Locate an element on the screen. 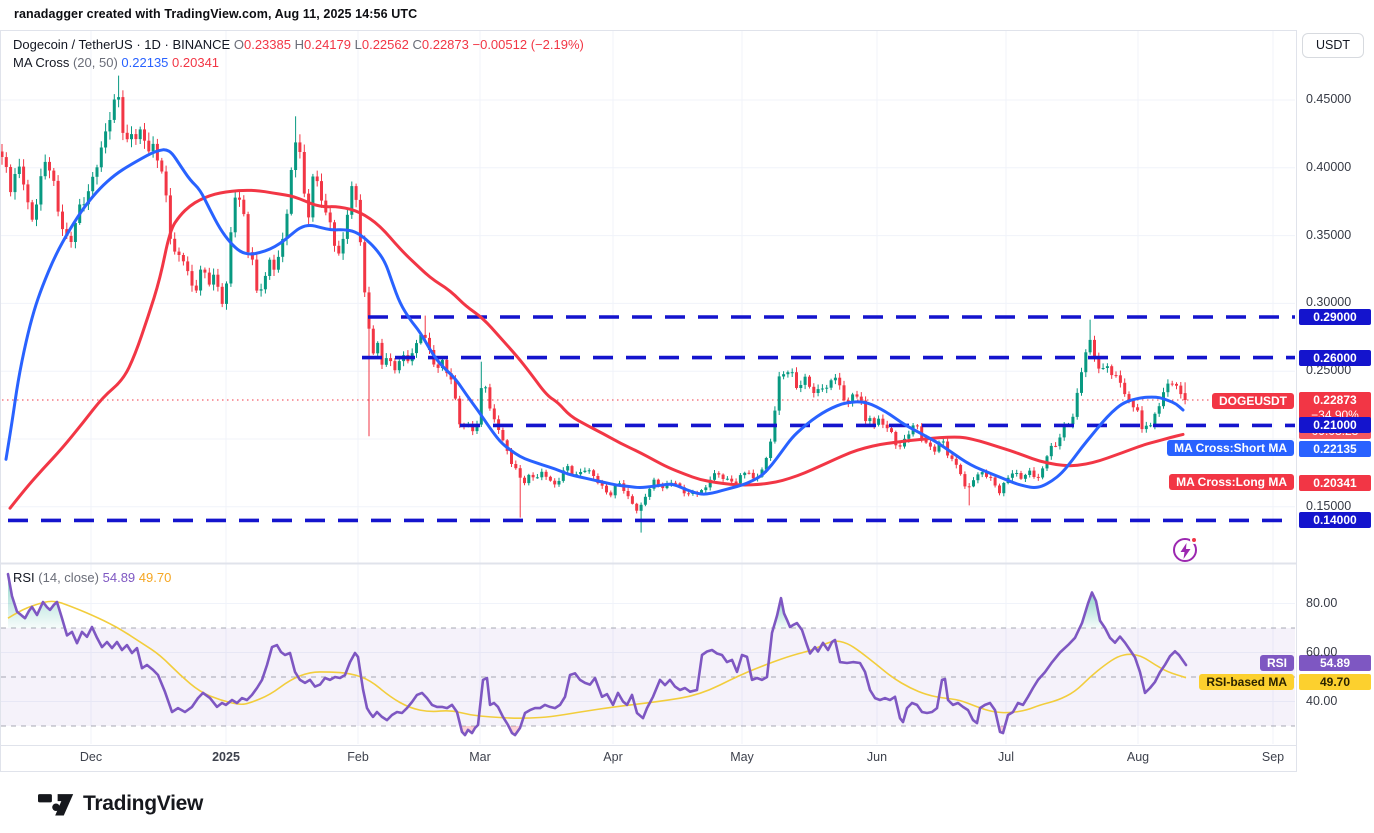  price-tick-label: 0.35000 is located at coordinates (1329, 235).